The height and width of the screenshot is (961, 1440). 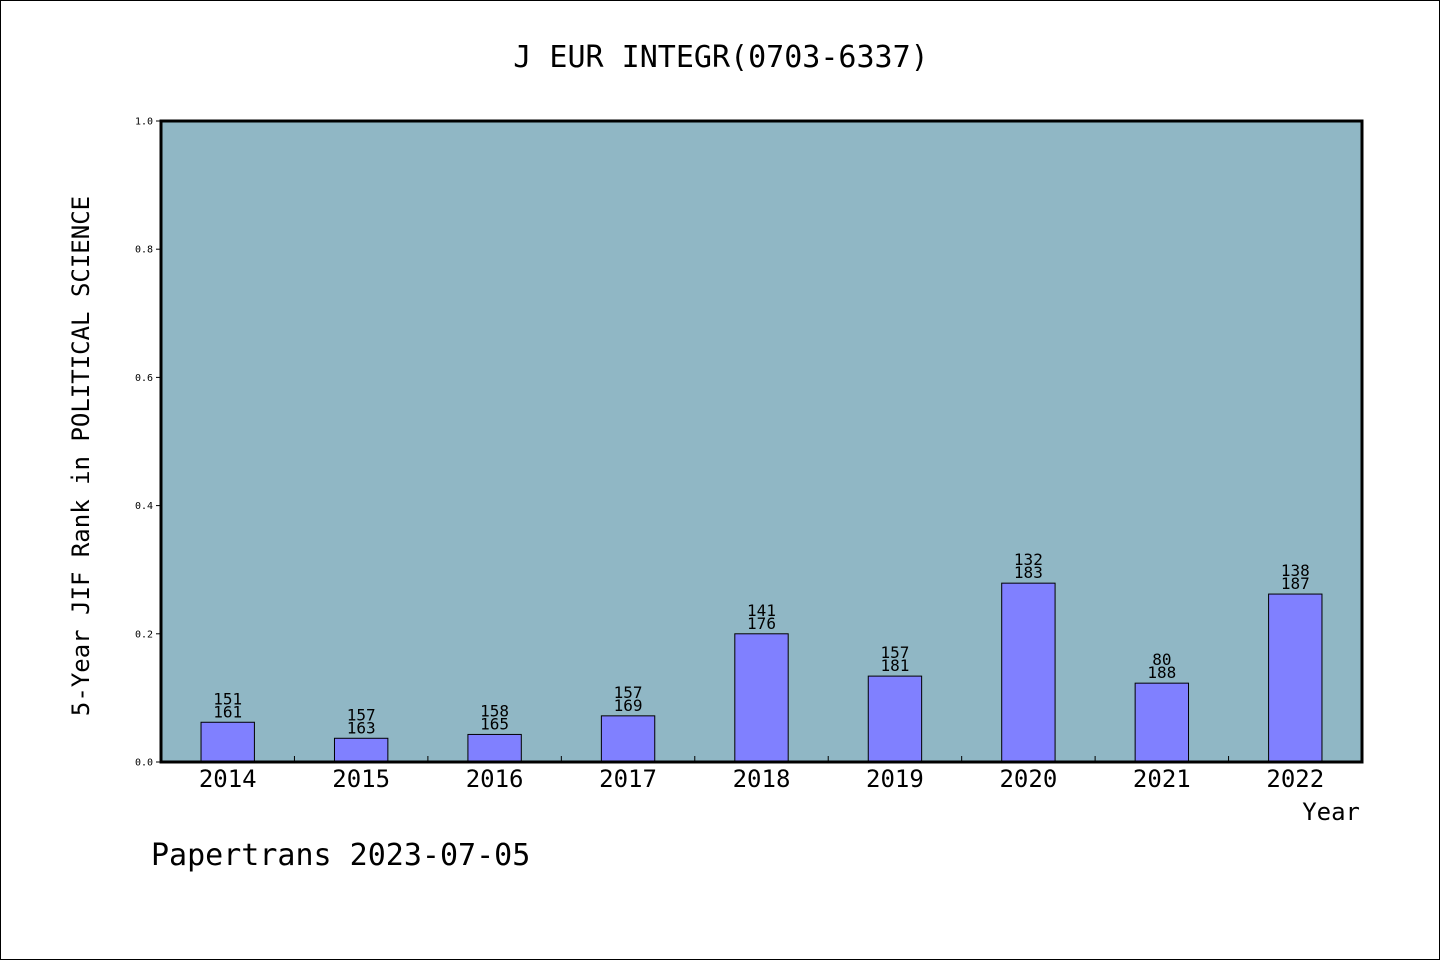 What do you see at coordinates (494, 723) in the screenshot?
I see `bar-label-bottom-2016: 165` at bounding box center [494, 723].